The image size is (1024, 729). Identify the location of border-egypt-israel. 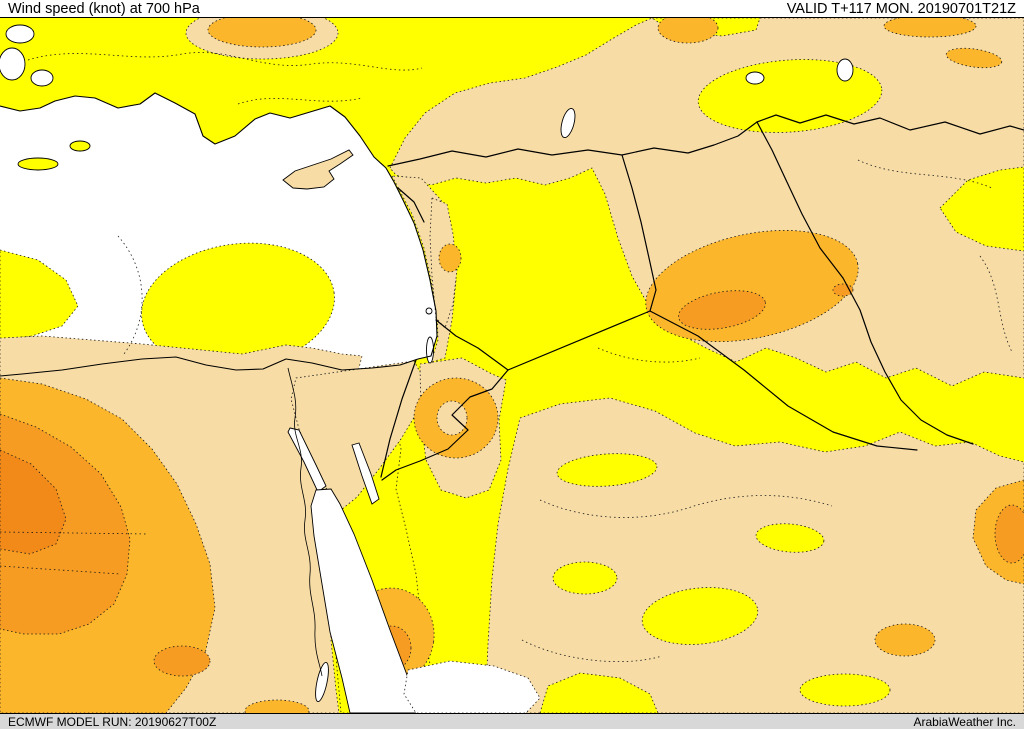
(398, 418).